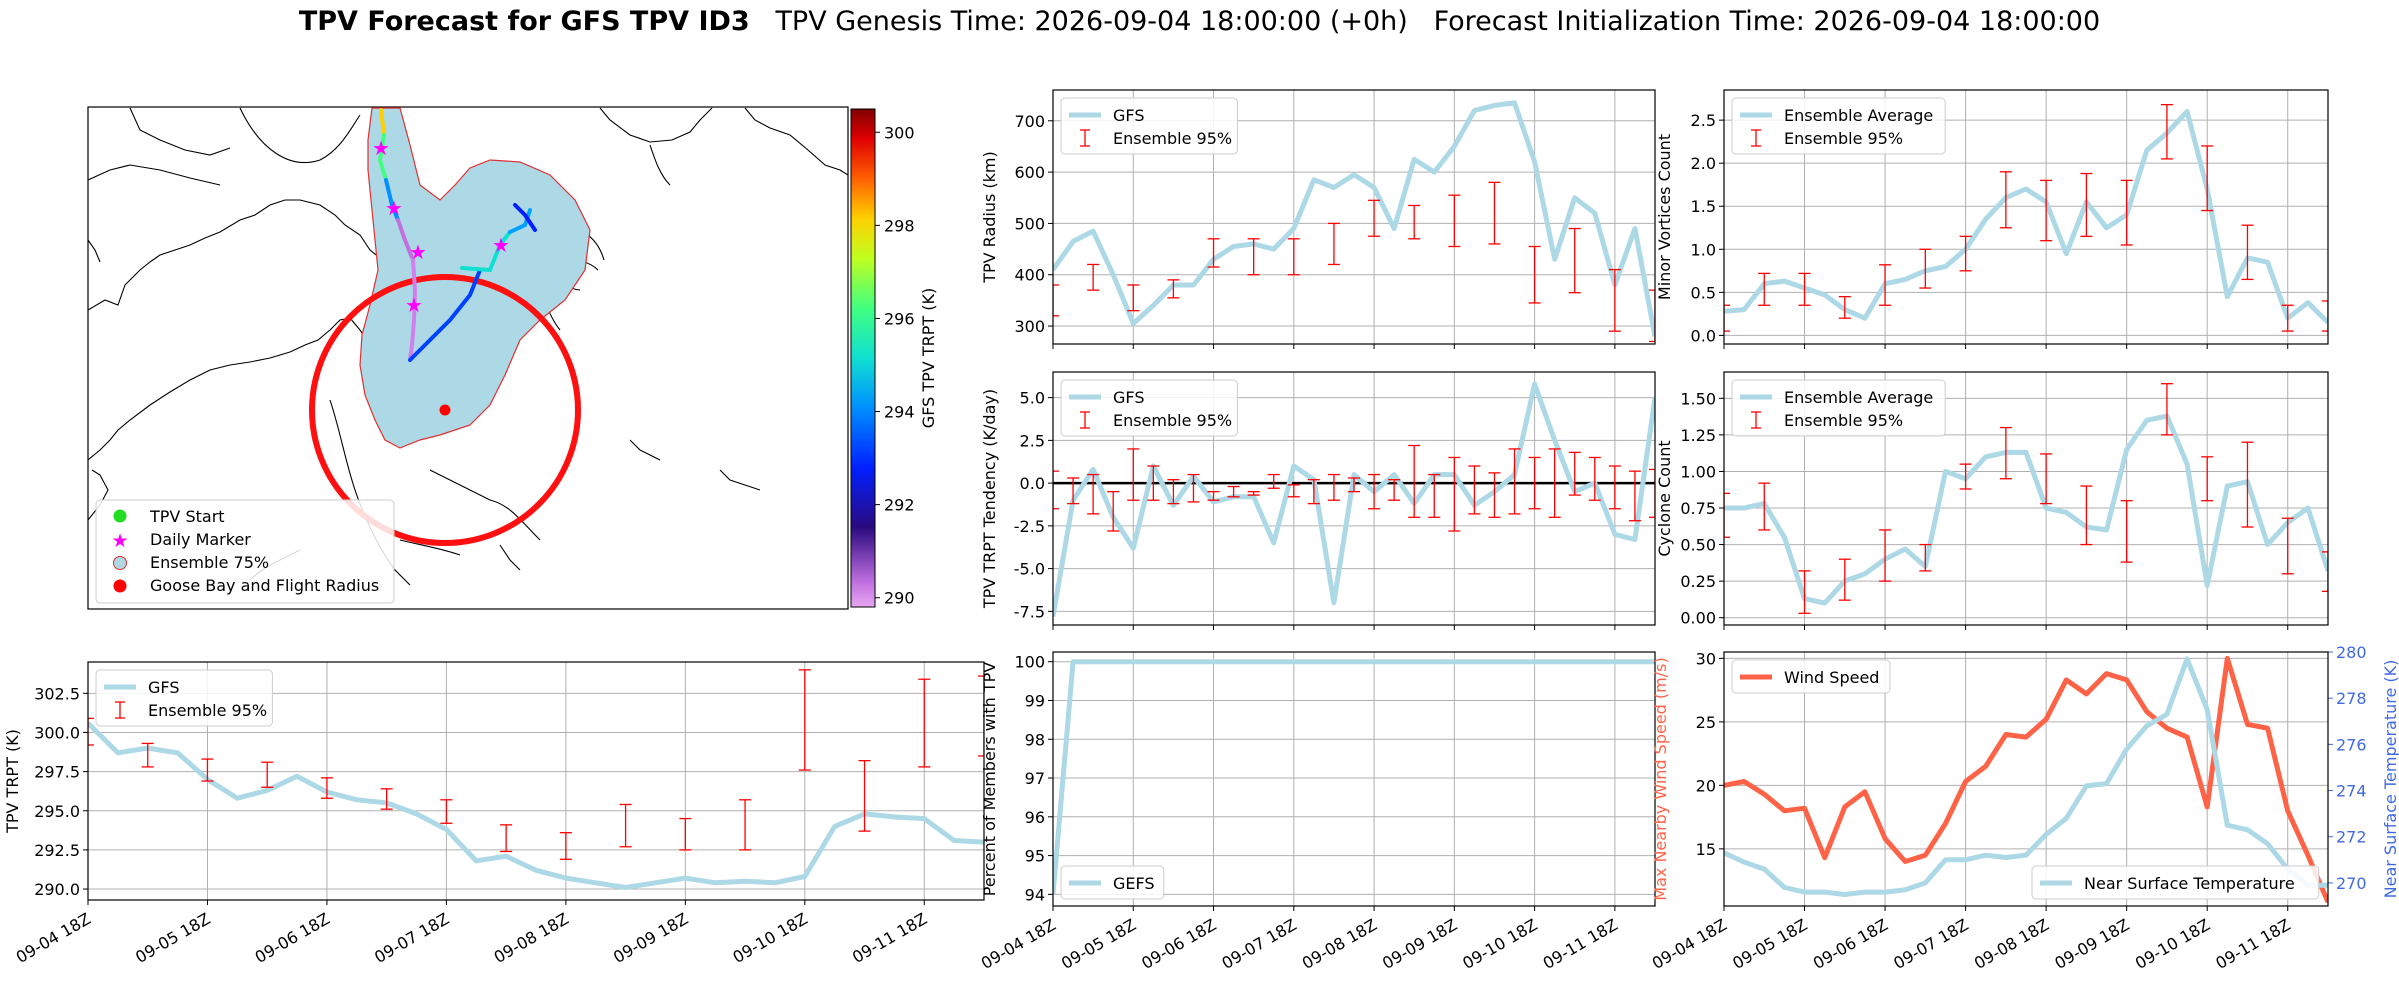 The height and width of the screenshot is (982, 2399). Describe the element at coordinates (1035, 700) in the screenshot. I see `y-tick-label: 99` at that location.